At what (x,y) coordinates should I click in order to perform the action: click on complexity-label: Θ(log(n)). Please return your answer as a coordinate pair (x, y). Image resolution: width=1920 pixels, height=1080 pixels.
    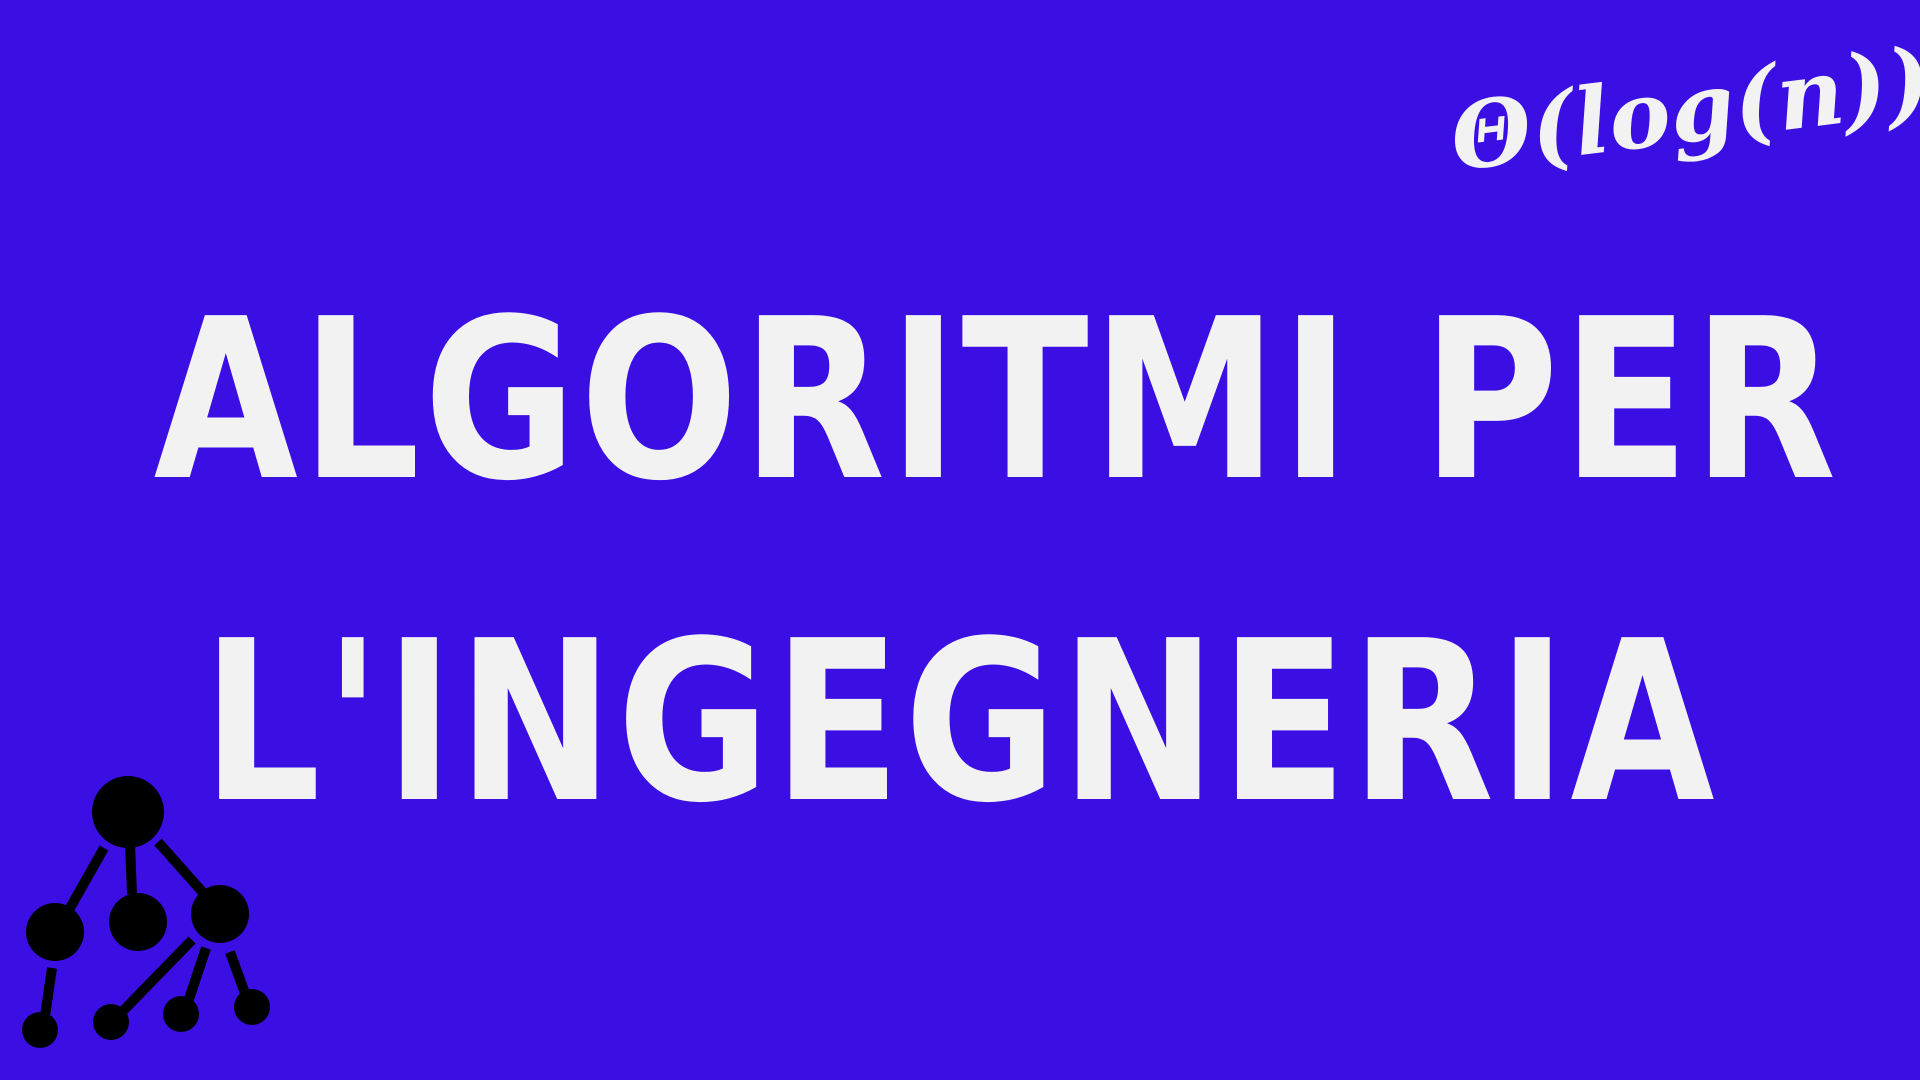
    Looking at the image, I should click on (1682, 109).